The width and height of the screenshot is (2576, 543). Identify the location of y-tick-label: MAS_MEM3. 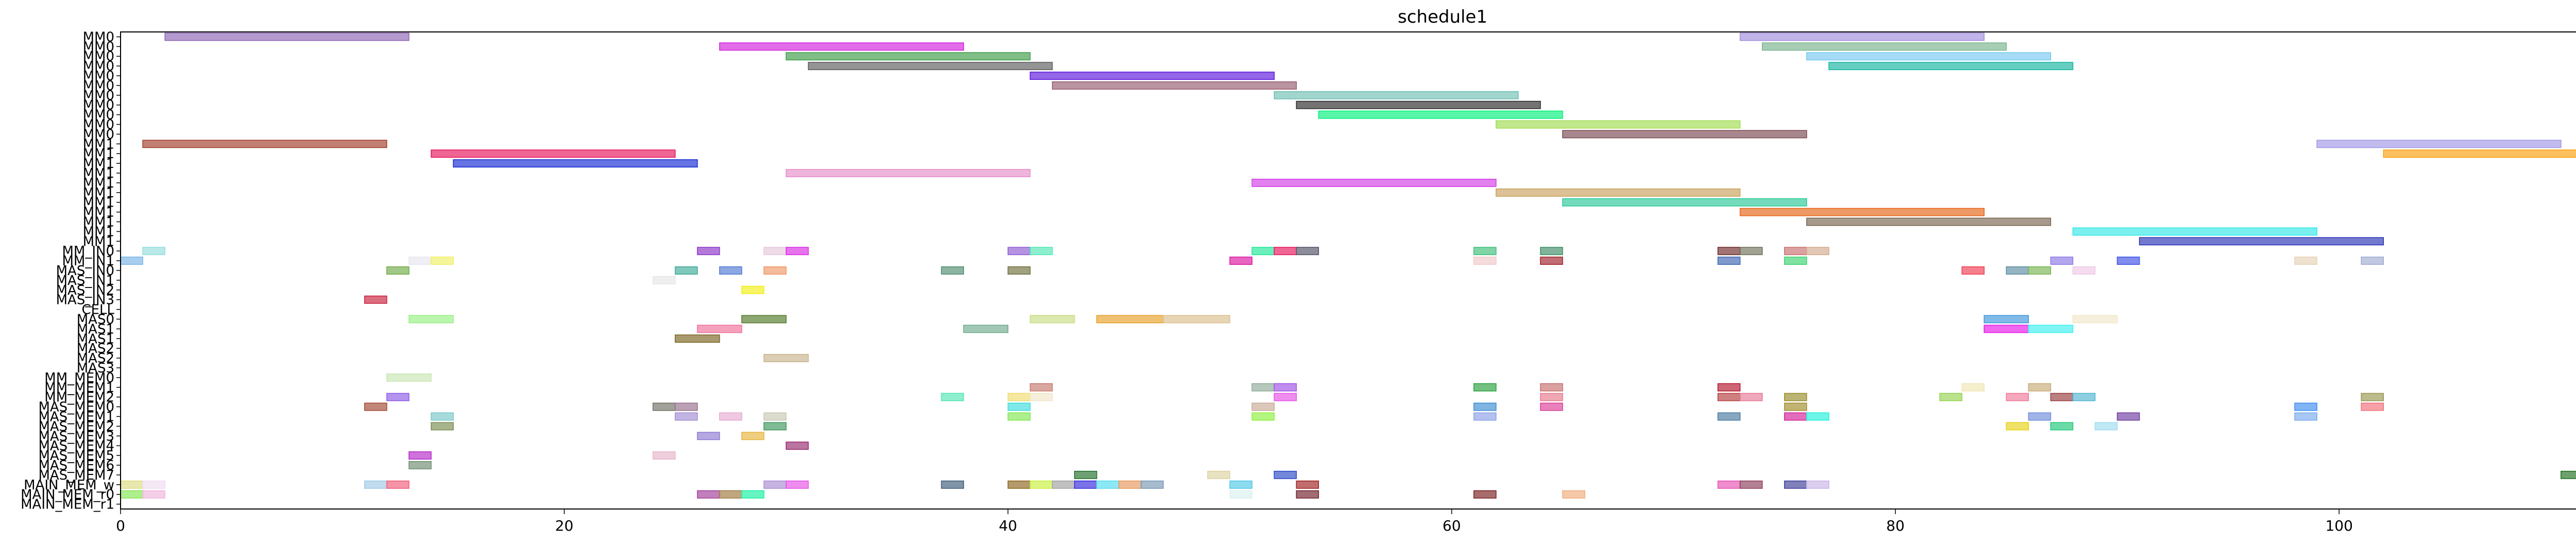
(76, 436).